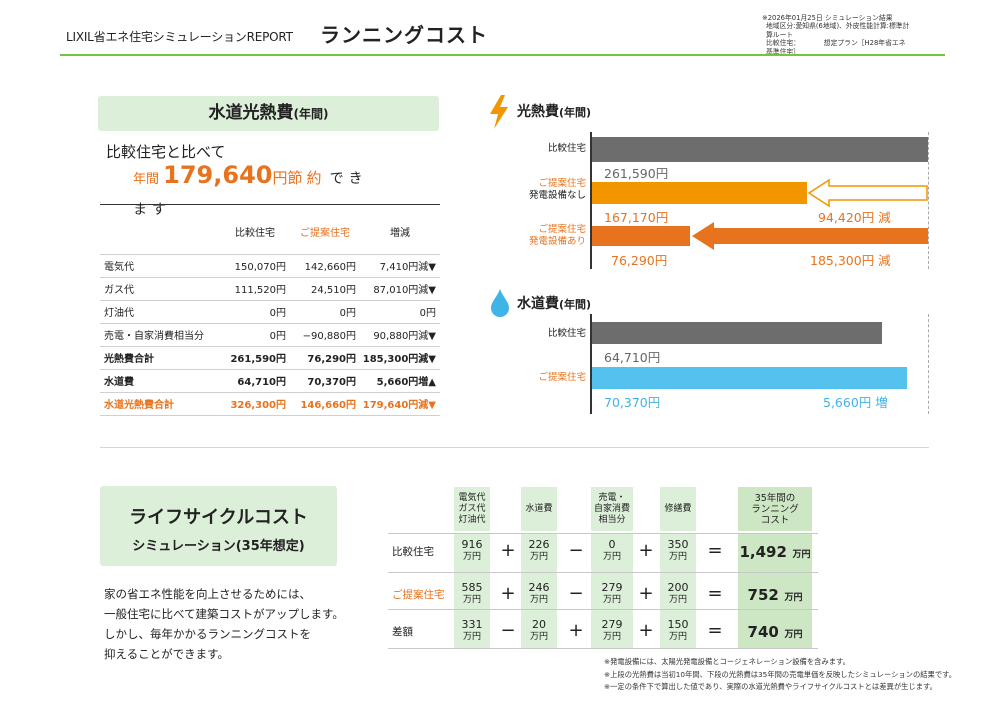 The width and height of the screenshot is (1000, 706). I want to click on lifecycle-row-label: ご提案住宅, so click(418, 595).